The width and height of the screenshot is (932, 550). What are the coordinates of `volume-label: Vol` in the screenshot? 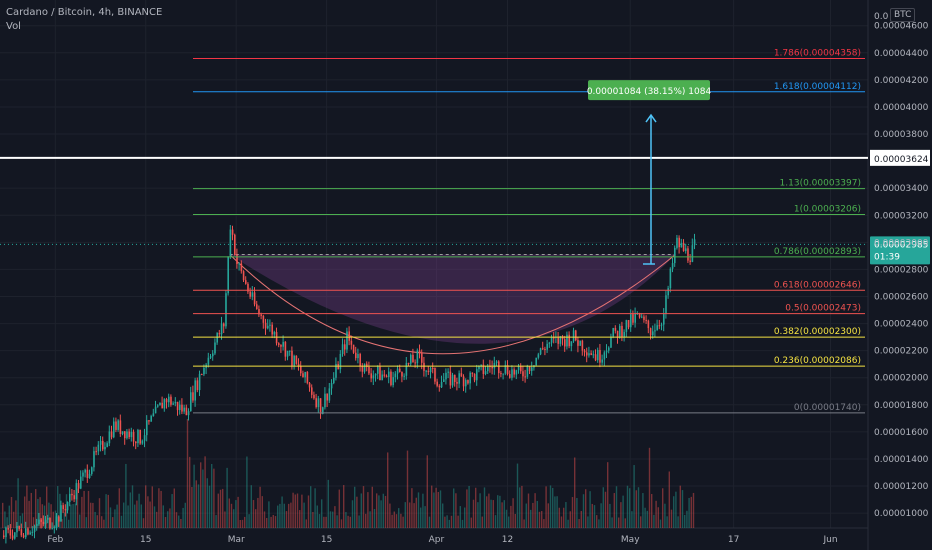 It's located at (13, 26).